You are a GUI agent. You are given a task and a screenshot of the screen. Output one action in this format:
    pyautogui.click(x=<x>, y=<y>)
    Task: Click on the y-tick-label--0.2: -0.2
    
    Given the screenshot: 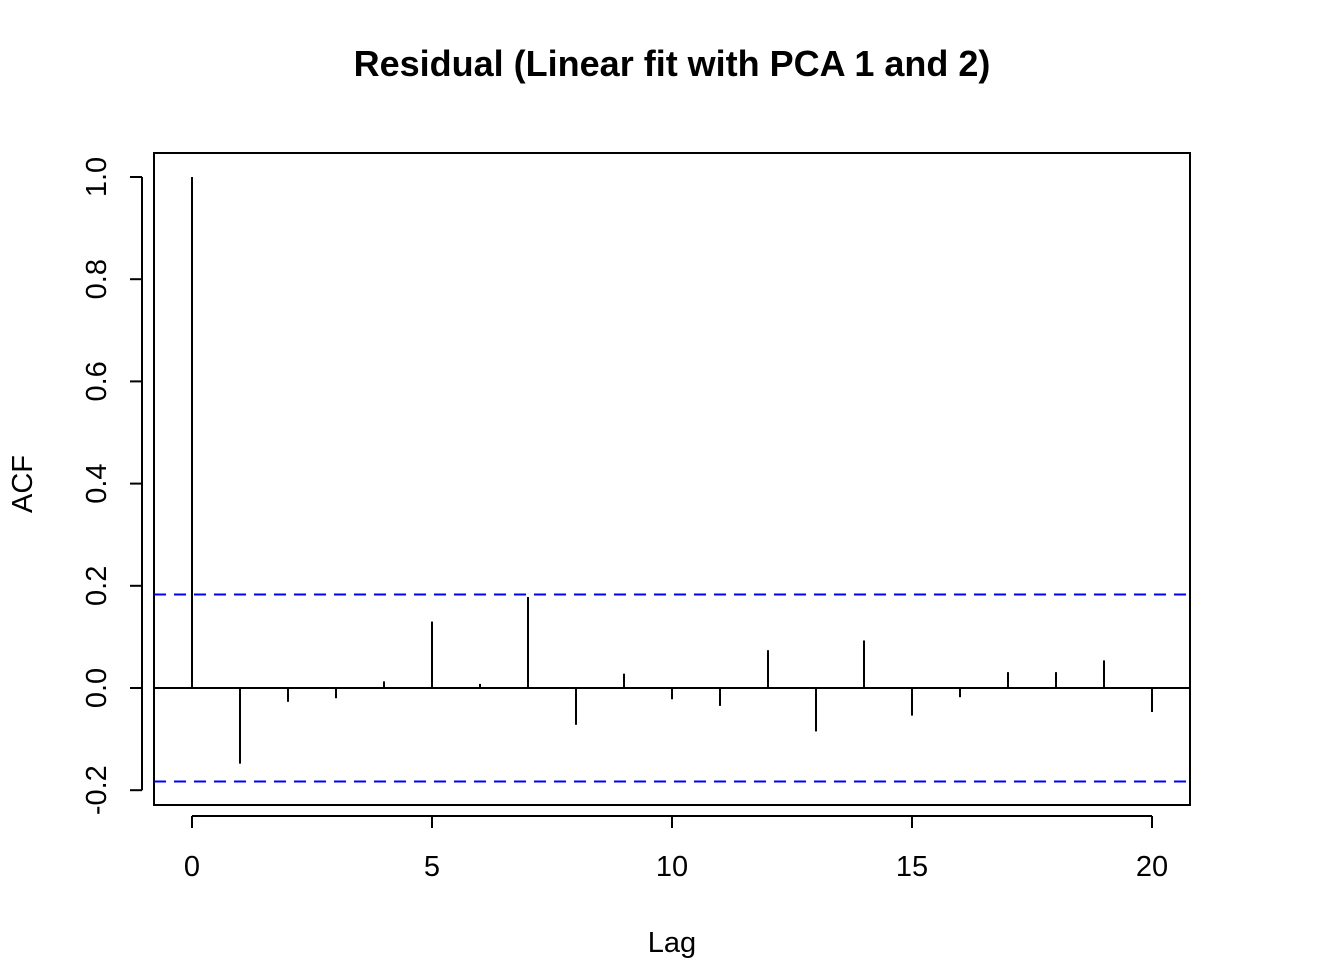 What is the action you would take?
    pyautogui.click(x=97, y=790)
    